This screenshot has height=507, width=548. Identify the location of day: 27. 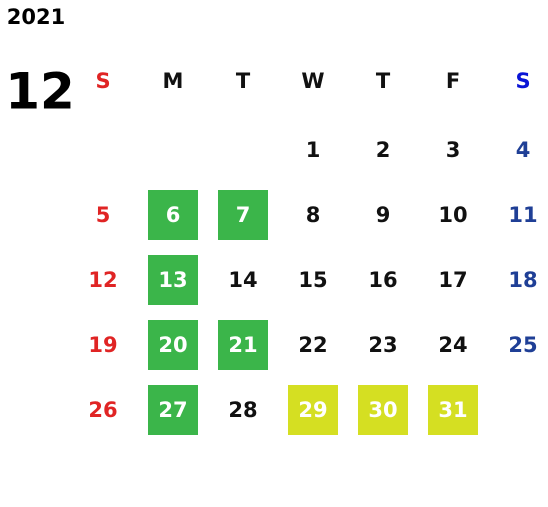
(172, 410).